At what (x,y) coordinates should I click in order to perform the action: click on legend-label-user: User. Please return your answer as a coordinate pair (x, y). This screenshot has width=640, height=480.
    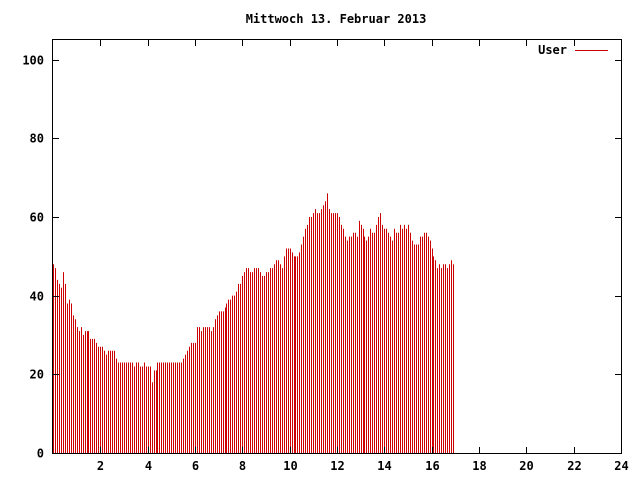
    Looking at the image, I should click on (552, 50).